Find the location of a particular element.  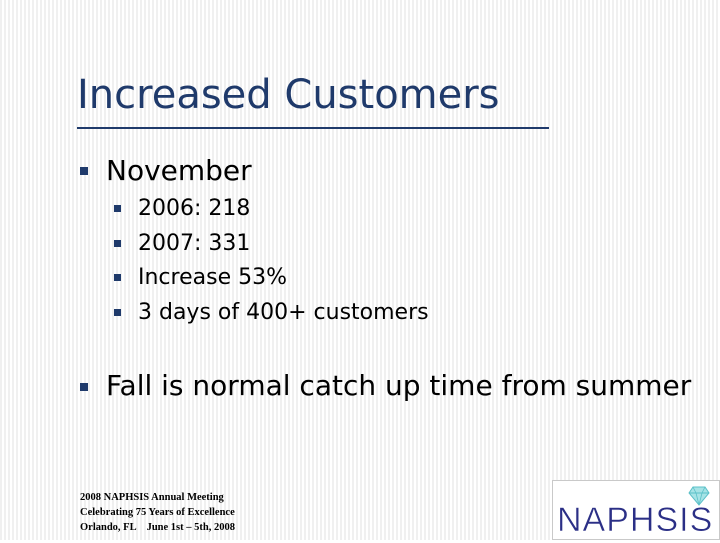

bullet-november: November is located at coordinates (179, 170).